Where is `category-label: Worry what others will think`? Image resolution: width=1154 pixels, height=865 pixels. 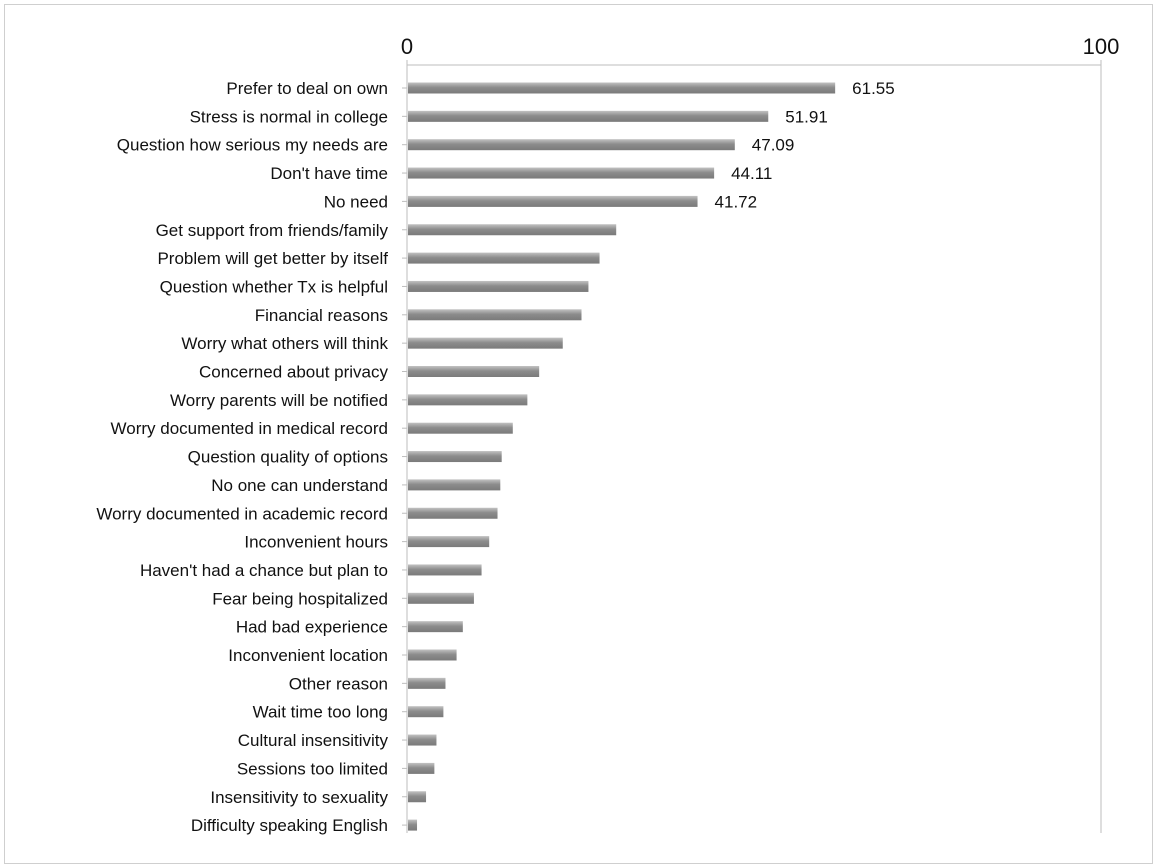 category-label: Worry what others will think is located at coordinates (284, 343).